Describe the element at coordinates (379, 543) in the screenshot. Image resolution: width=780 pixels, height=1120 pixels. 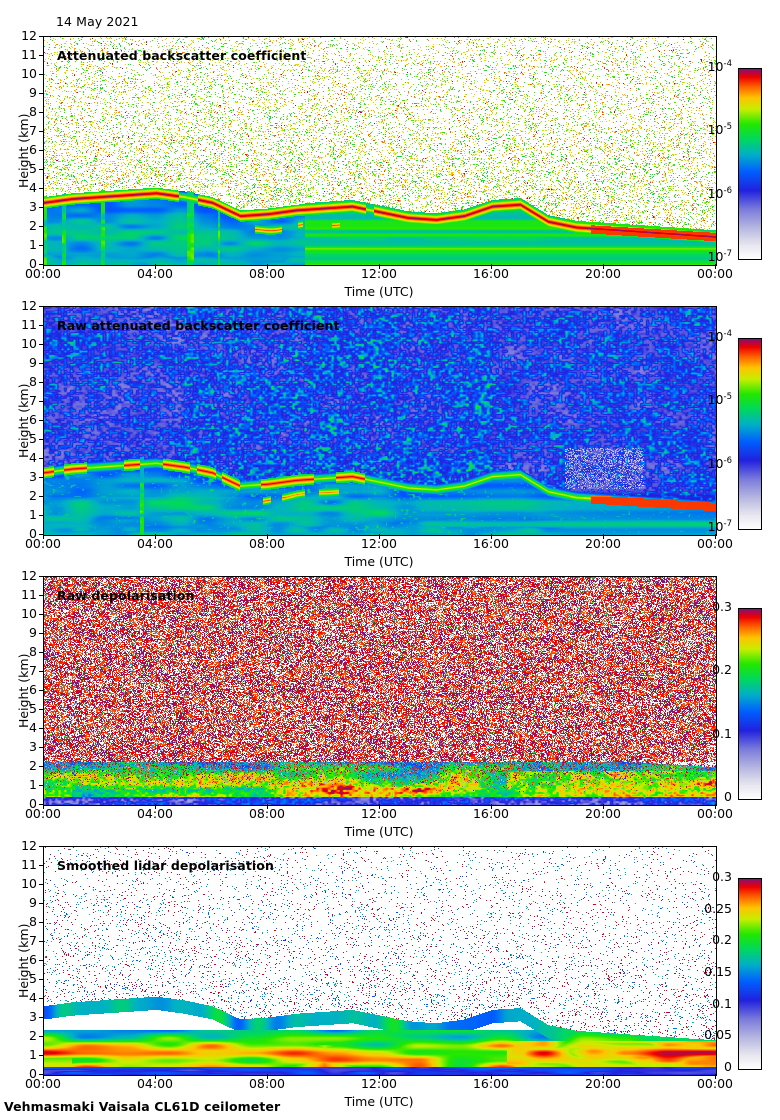
I see `x-tick-label: 12:00` at that location.